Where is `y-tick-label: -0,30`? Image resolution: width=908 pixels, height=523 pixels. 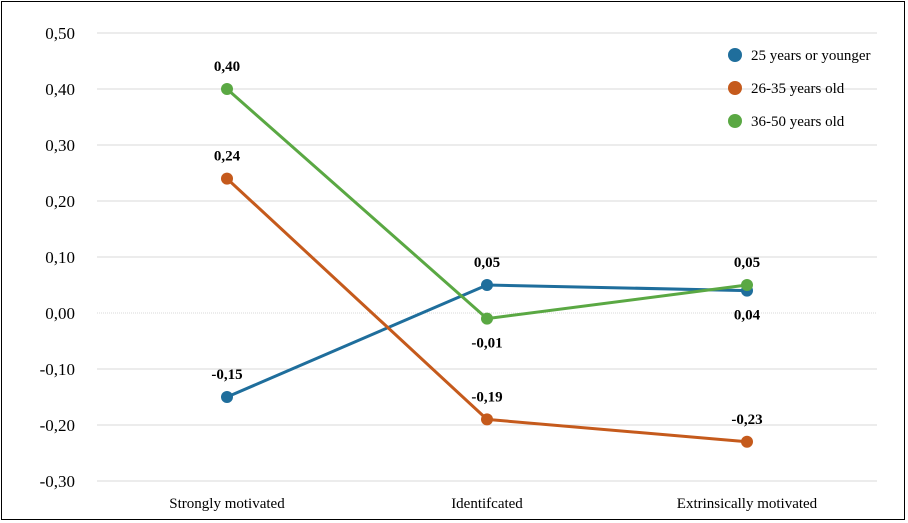 y-tick-label: -0,30 is located at coordinates (57, 481).